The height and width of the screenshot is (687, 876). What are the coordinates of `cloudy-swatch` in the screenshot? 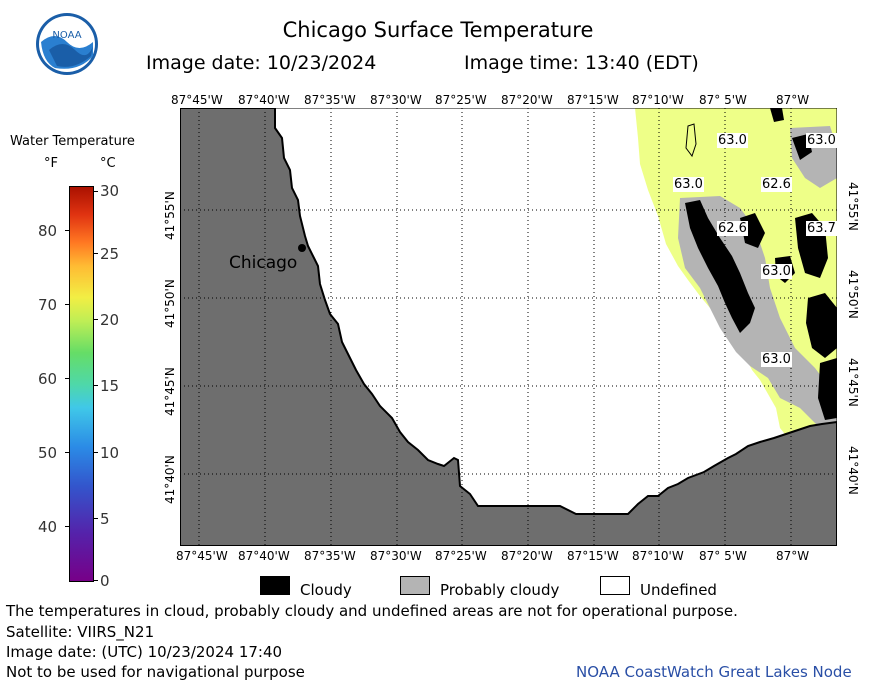 It's located at (275, 585).